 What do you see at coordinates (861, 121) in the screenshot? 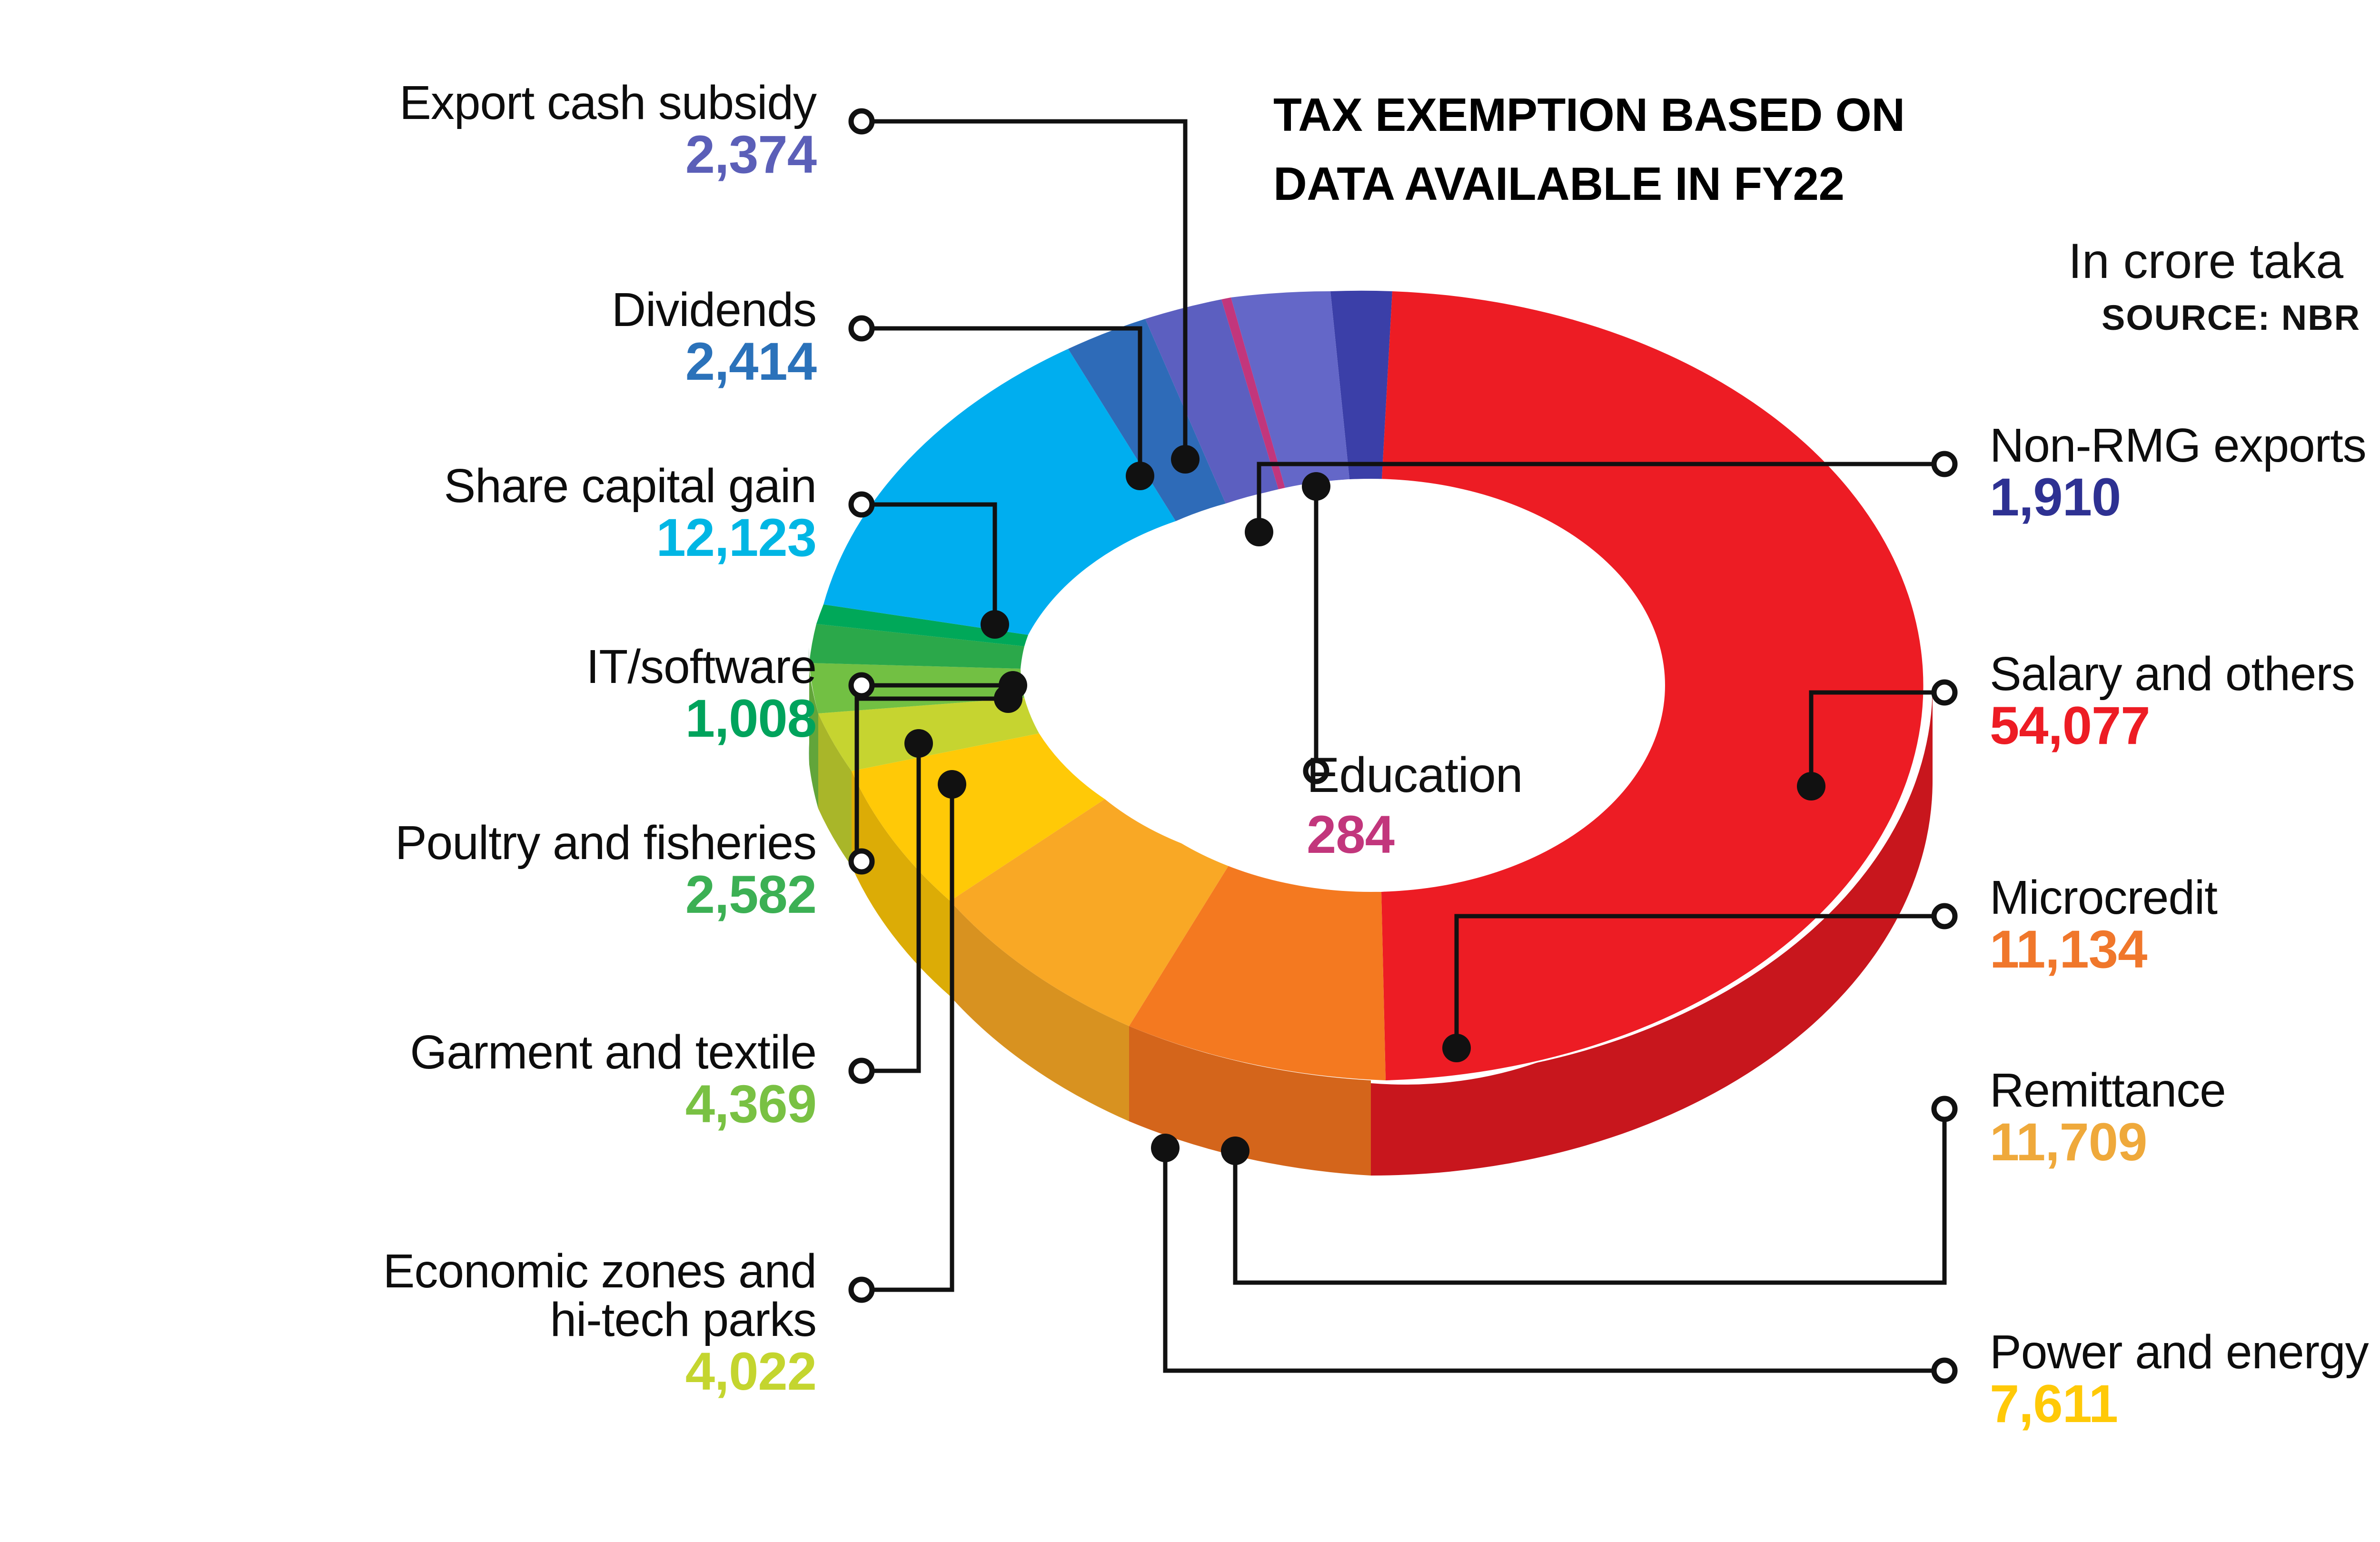
I see `marker-export-cash-subsidy` at bounding box center [861, 121].